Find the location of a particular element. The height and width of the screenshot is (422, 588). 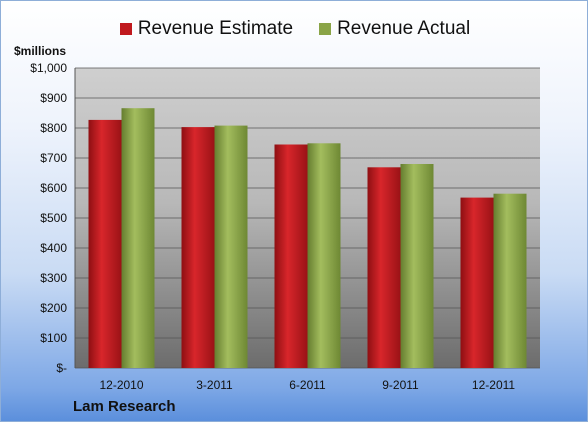

legend: Revenue Estimate Revenue Actual is located at coordinates (294, 29).